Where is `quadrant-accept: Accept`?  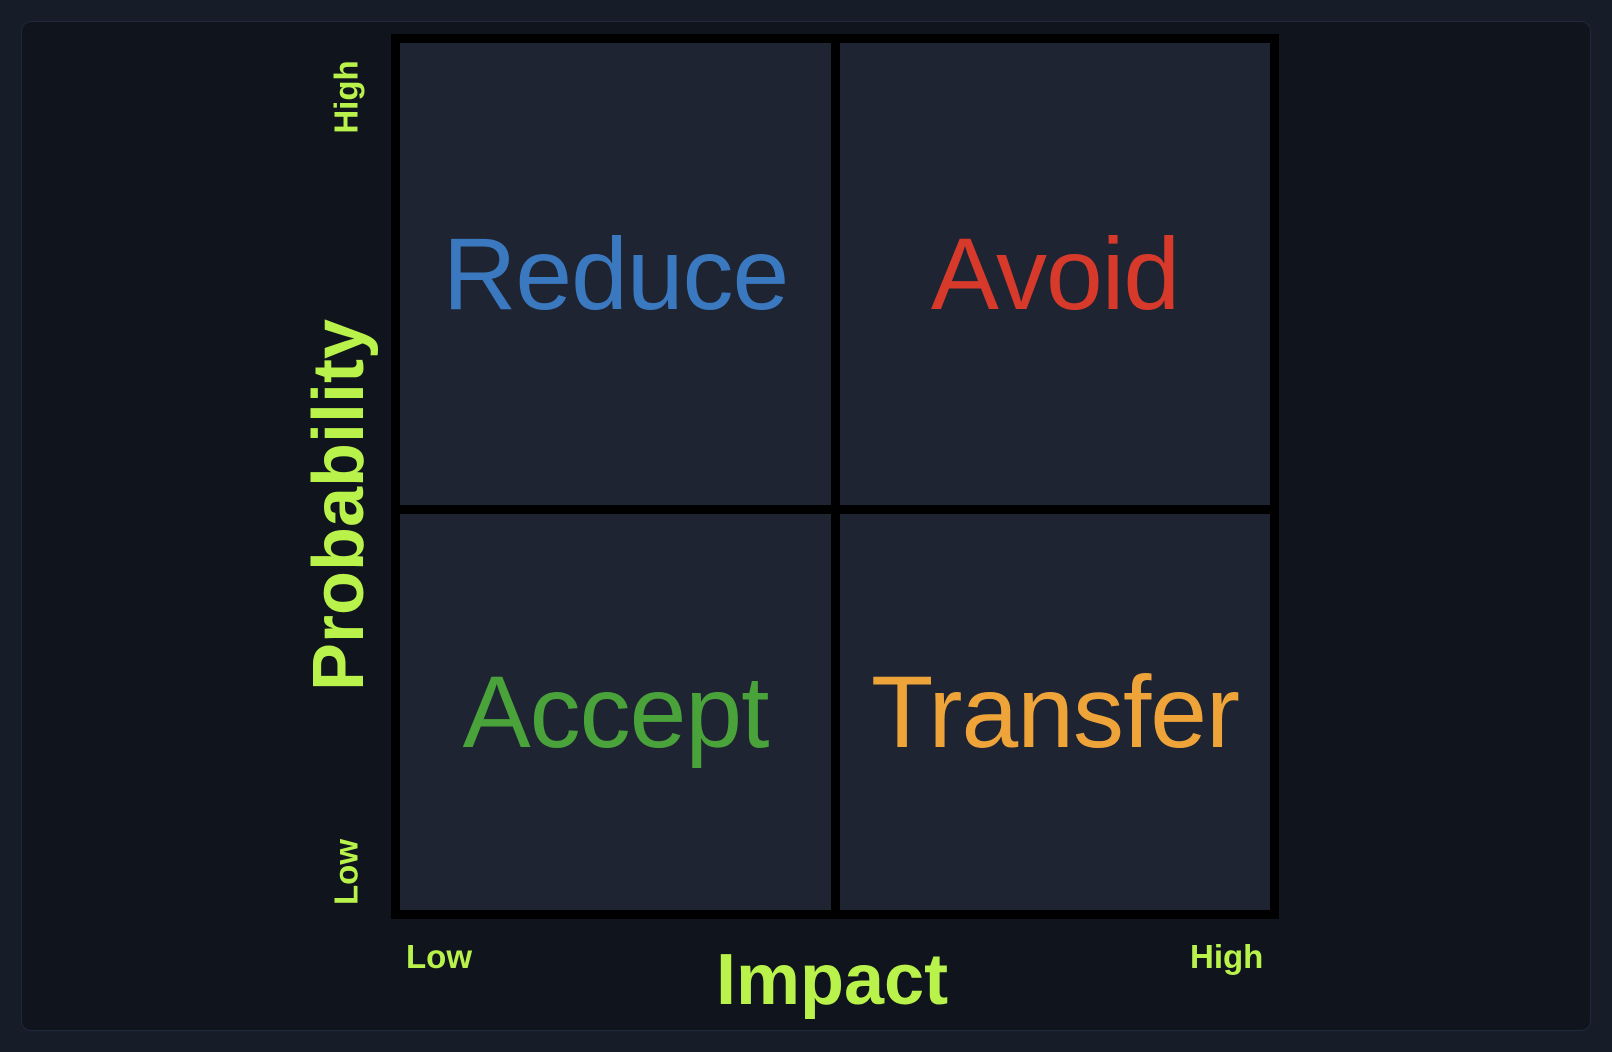
quadrant-accept: Accept is located at coordinates (615, 712).